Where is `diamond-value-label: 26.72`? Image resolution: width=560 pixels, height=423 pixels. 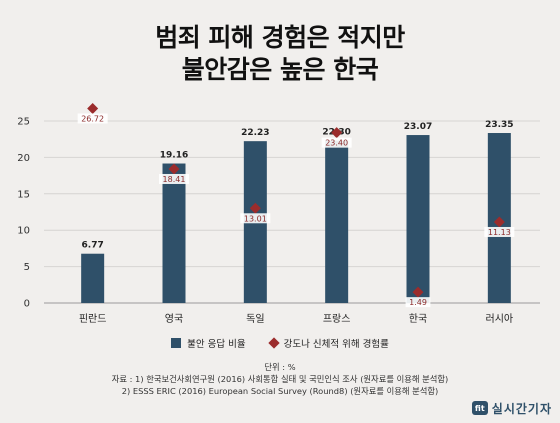 diamond-value-label: 26.72 is located at coordinates (92, 118).